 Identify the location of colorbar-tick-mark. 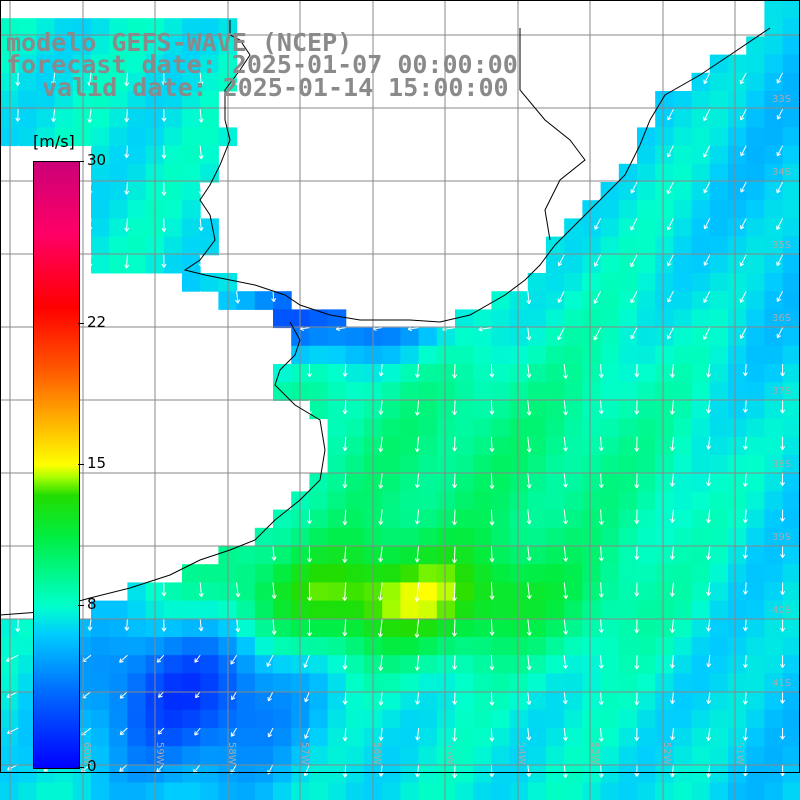
(81, 606).